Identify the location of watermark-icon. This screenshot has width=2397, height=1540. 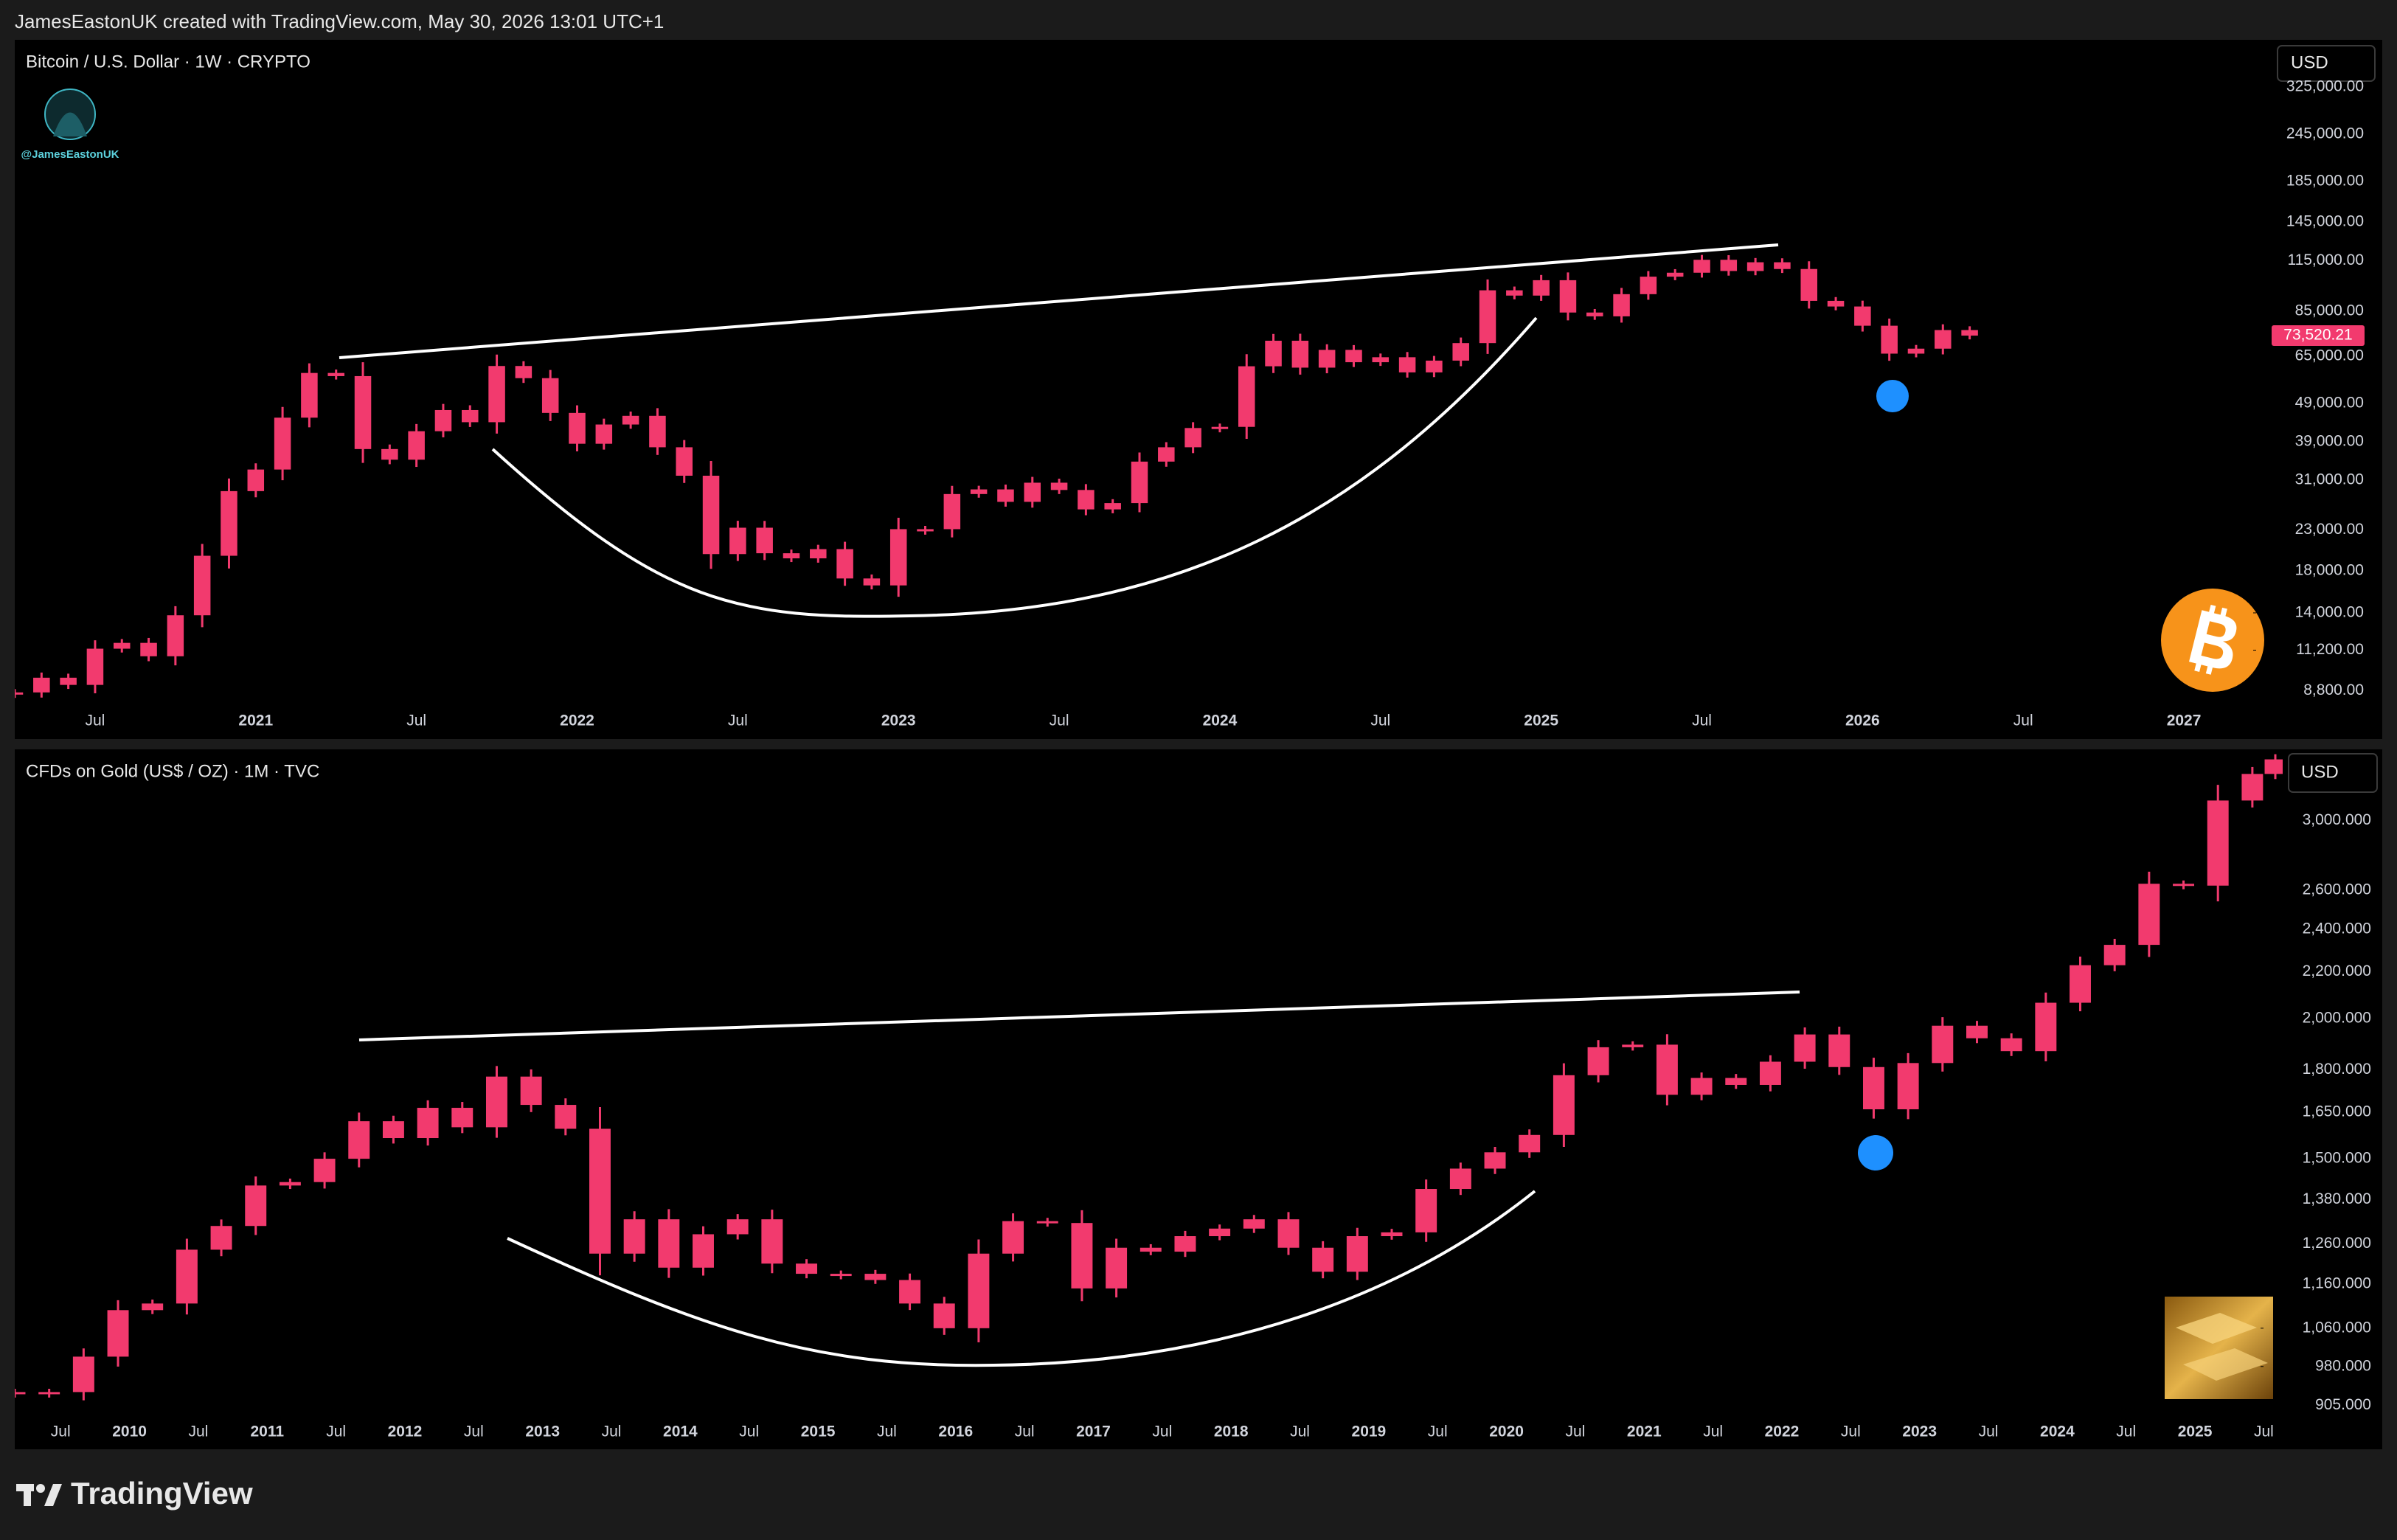
(70, 124).